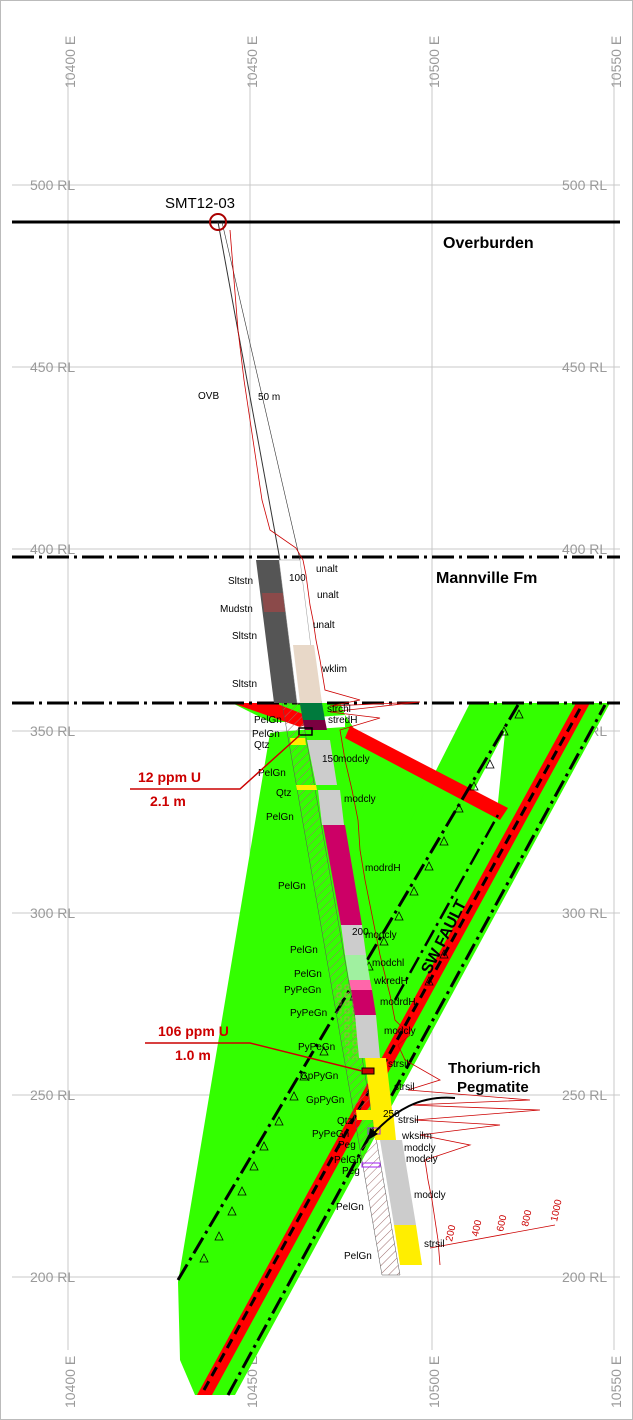  Describe the element at coordinates (584, 185) in the screenshot. I see `rl-label: 500 RL` at that location.